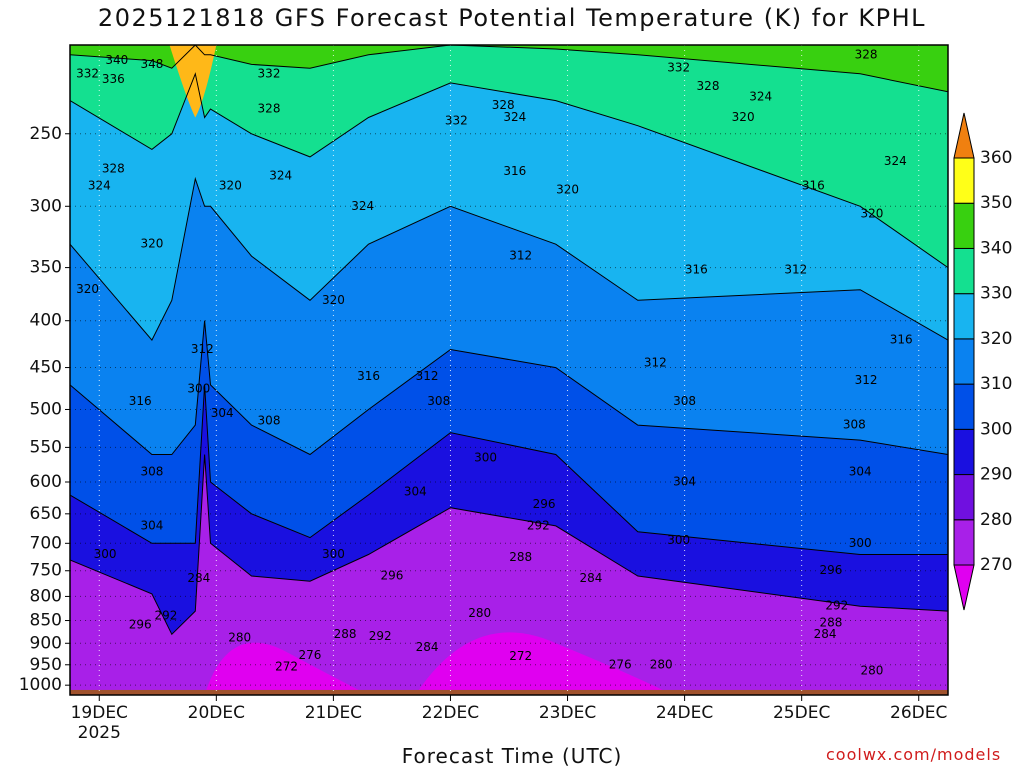 The height and width of the screenshot is (768, 1024). What do you see at coordinates (620, 664) in the screenshot?
I see `contour-label: 276` at bounding box center [620, 664].